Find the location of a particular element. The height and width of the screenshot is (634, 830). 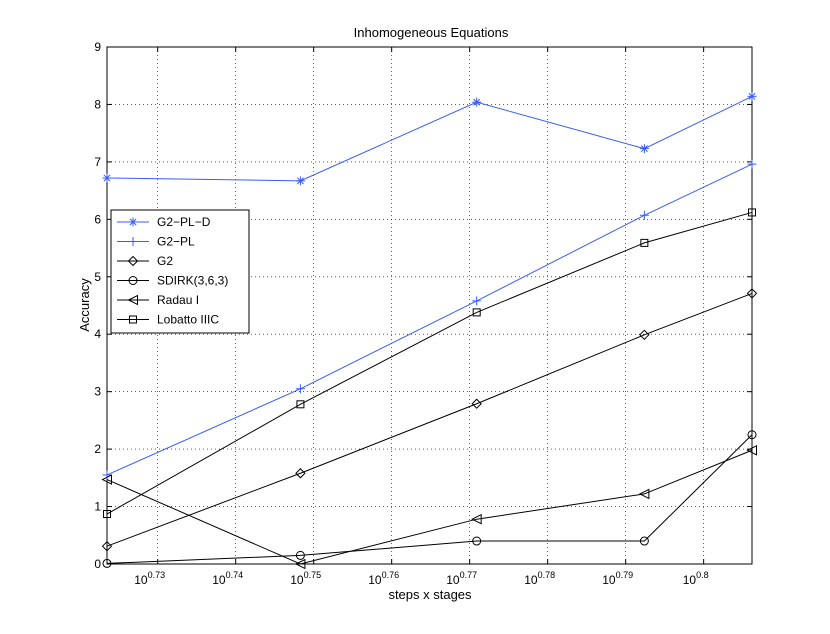

x-tick-label: 100.8 is located at coordinates (696, 578).